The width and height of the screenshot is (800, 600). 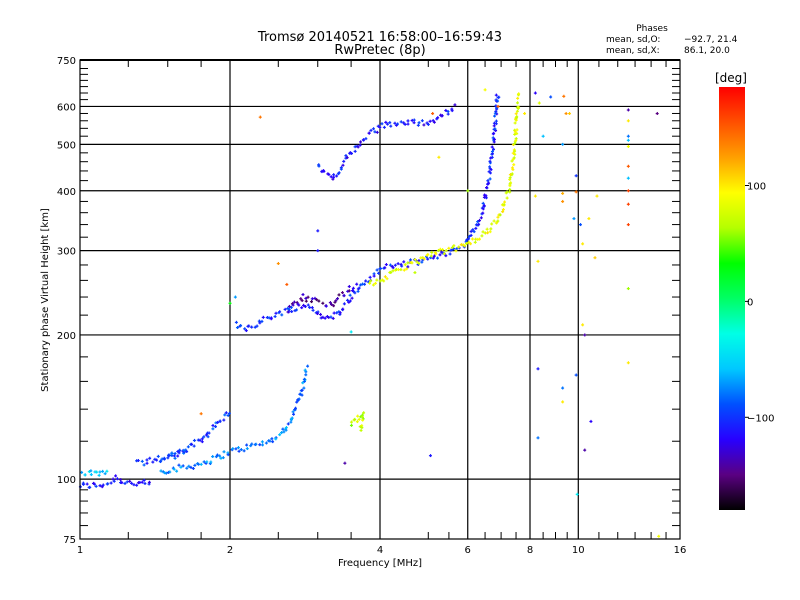 I want to click on legend-x-label: mean, sd,X:, so click(x=633, y=51).